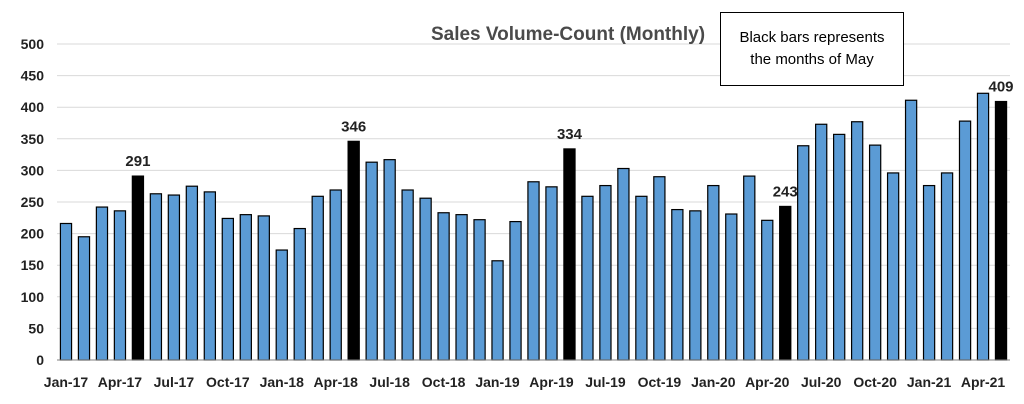 The image size is (1024, 404). Describe the element at coordinates (568, 34) in the screenshot. I see `chart-title: Sales Volume-Count (Monthly)` at that location.